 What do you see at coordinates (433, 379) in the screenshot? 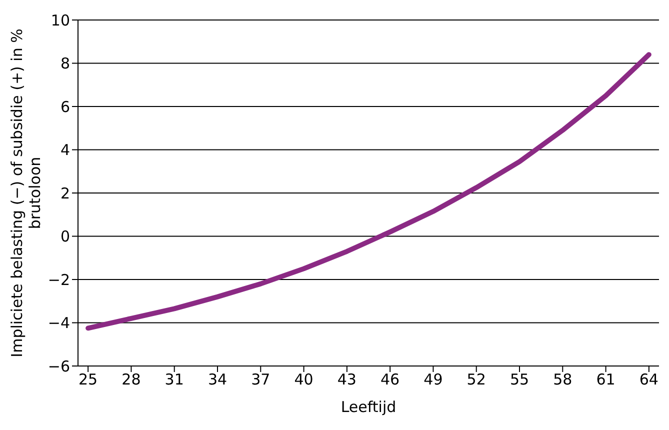
I see `x-tick-label: 49` at bounding box center [433, 379].